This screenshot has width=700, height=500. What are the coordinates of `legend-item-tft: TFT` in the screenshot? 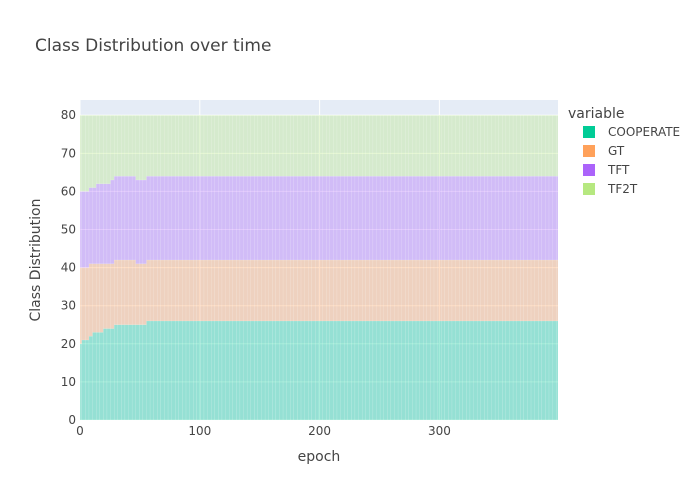 It's located at (606, 170).